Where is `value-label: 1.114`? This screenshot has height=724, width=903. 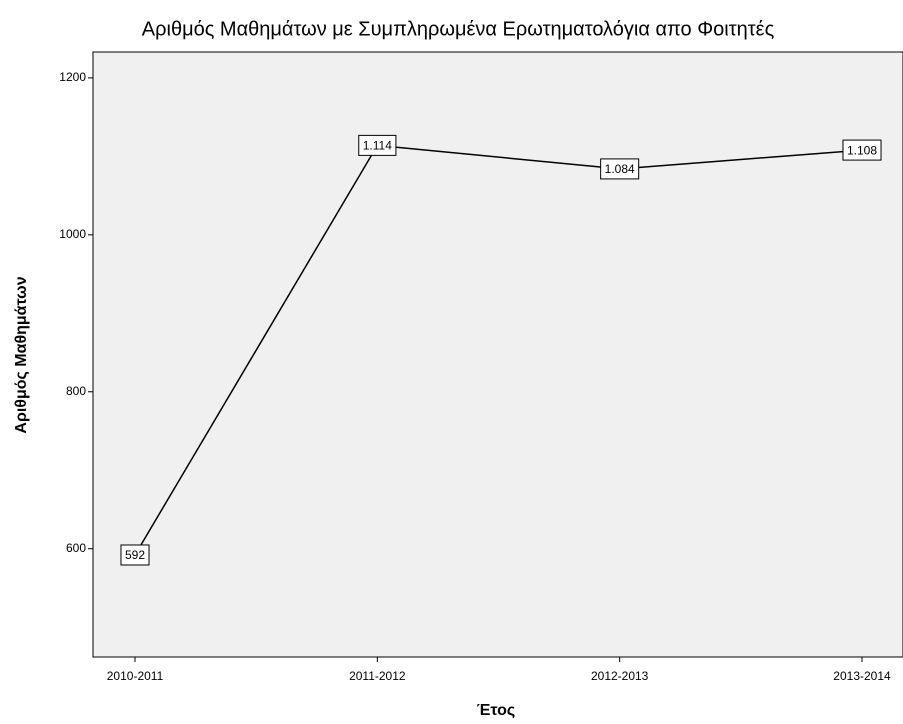
value-label: 1.114 is located at coordinates (377, 146).